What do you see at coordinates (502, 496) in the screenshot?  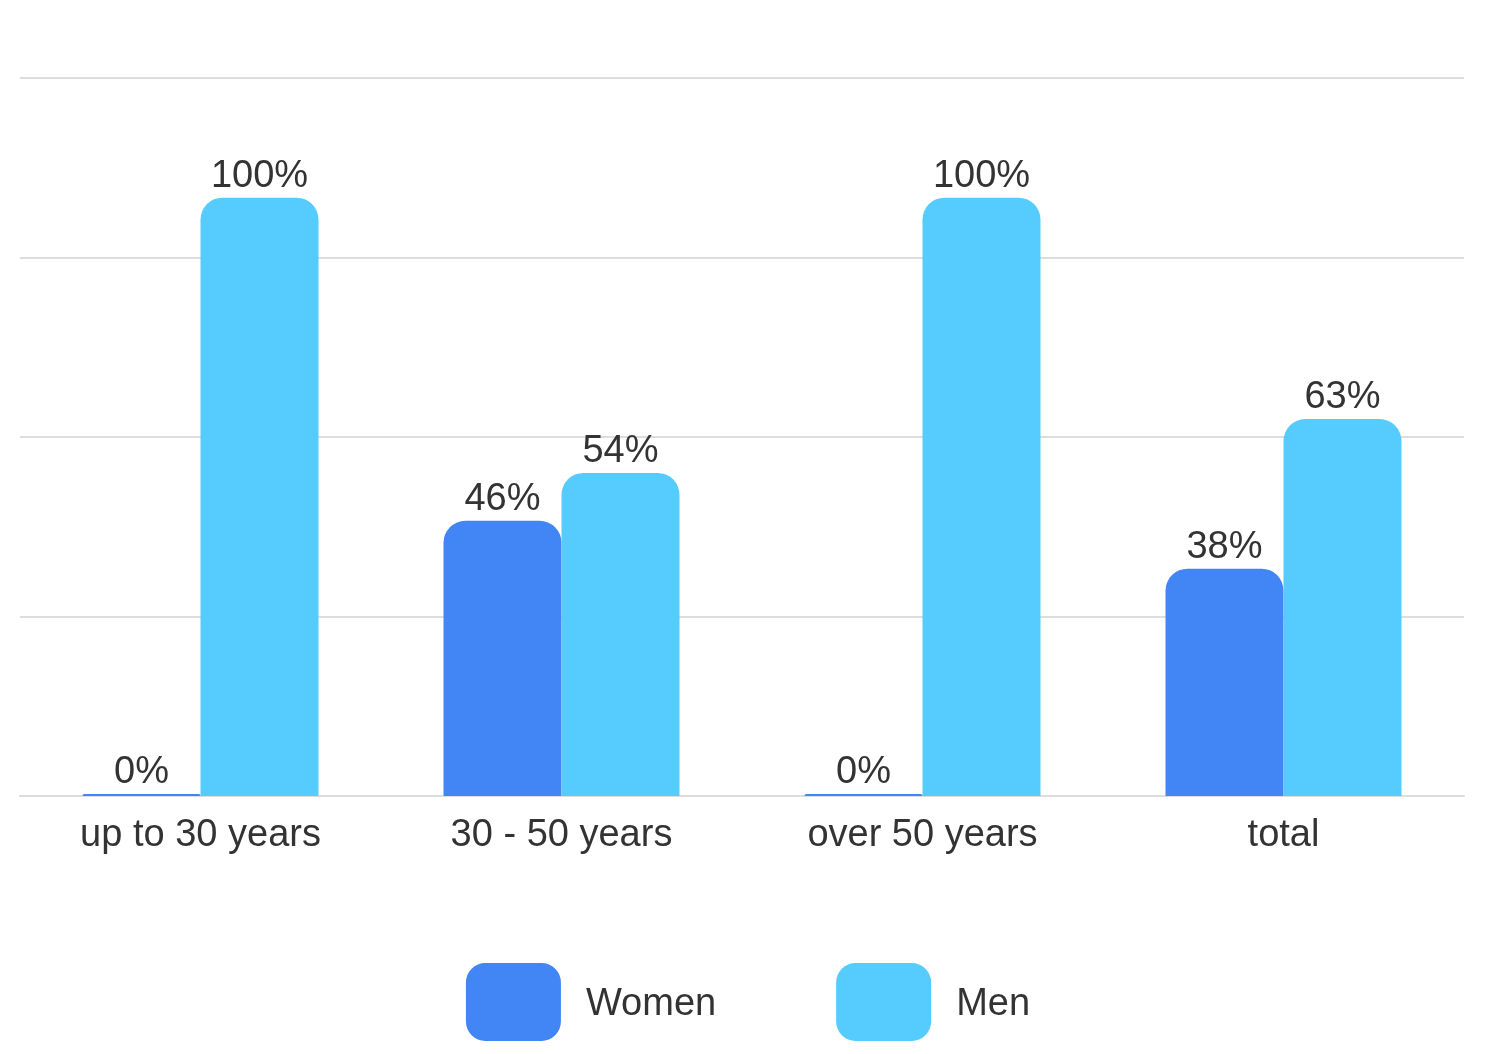 I see `data-label: 46%` at bounding box center [502, 496].